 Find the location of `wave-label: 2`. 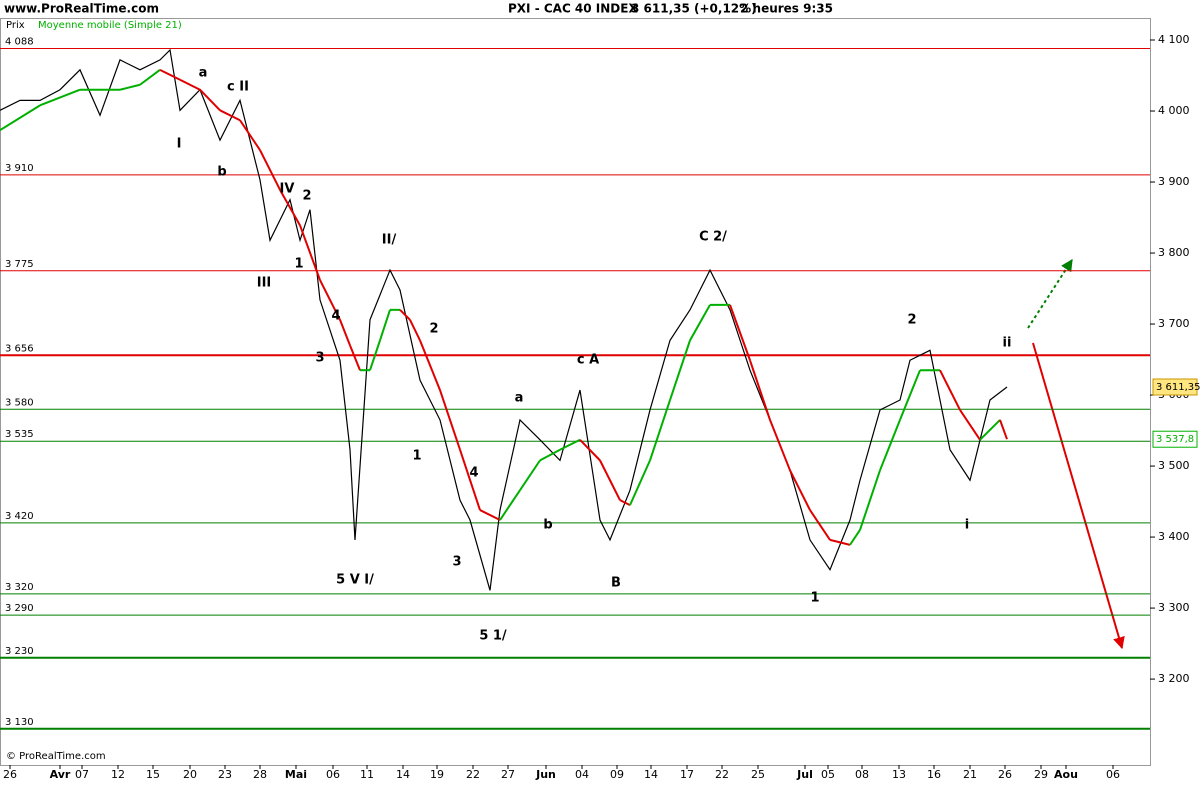

wave-label: 2 is located at coordinates (911, 320).